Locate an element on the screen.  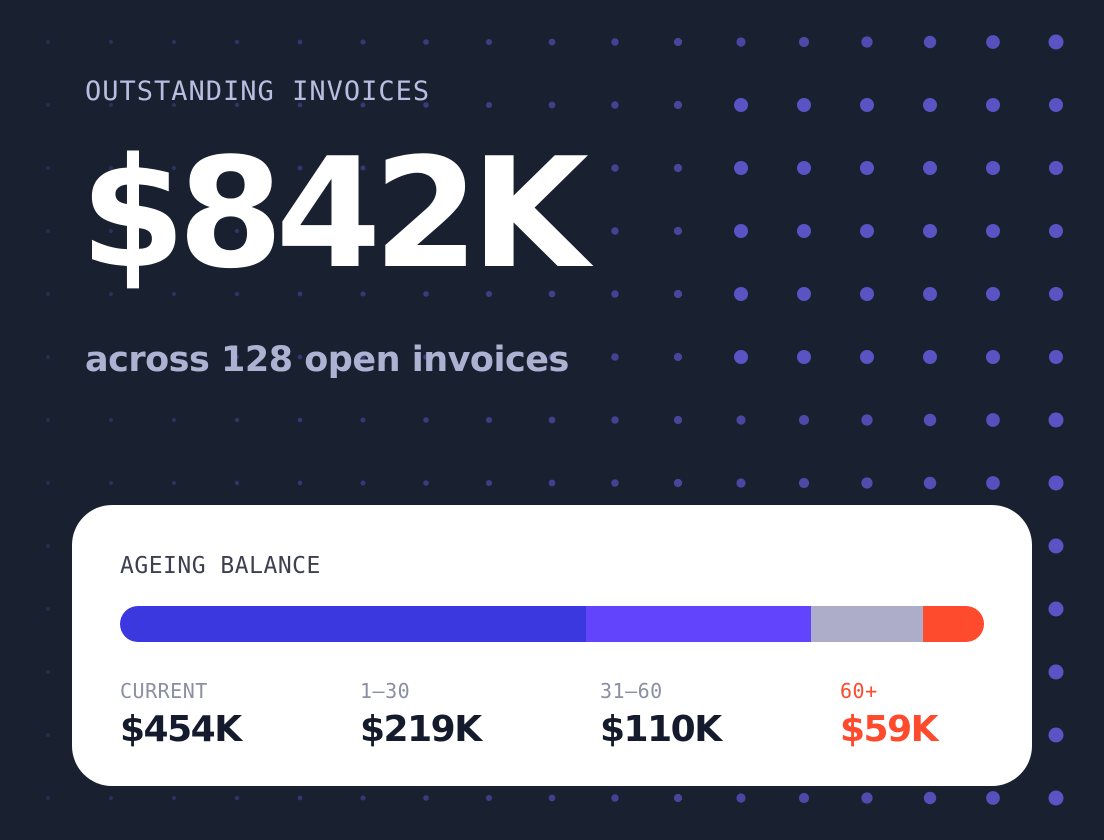
ageing-stacked-bar is located at coordinates (552, 624).